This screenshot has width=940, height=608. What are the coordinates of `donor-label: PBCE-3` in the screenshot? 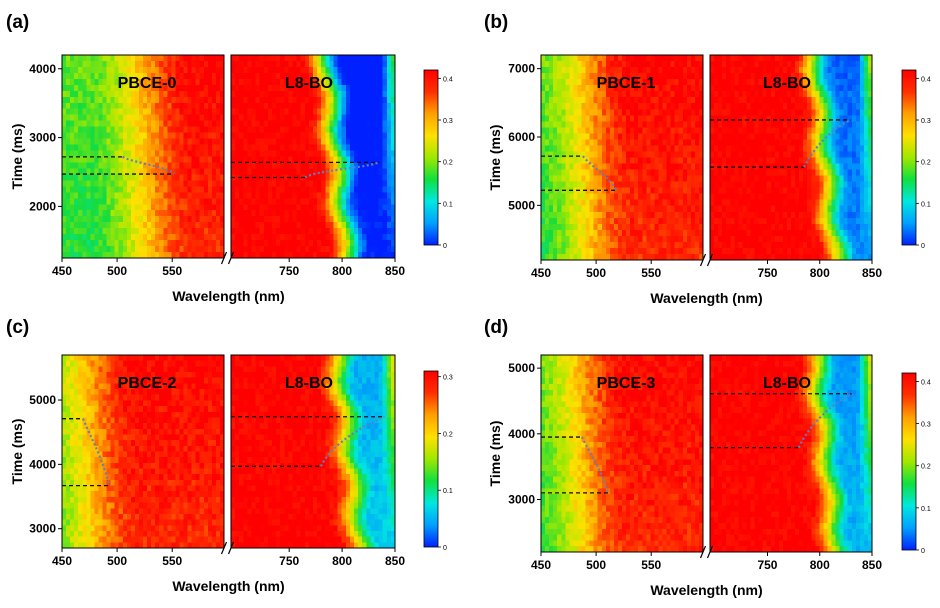 It's located at (626, 383).